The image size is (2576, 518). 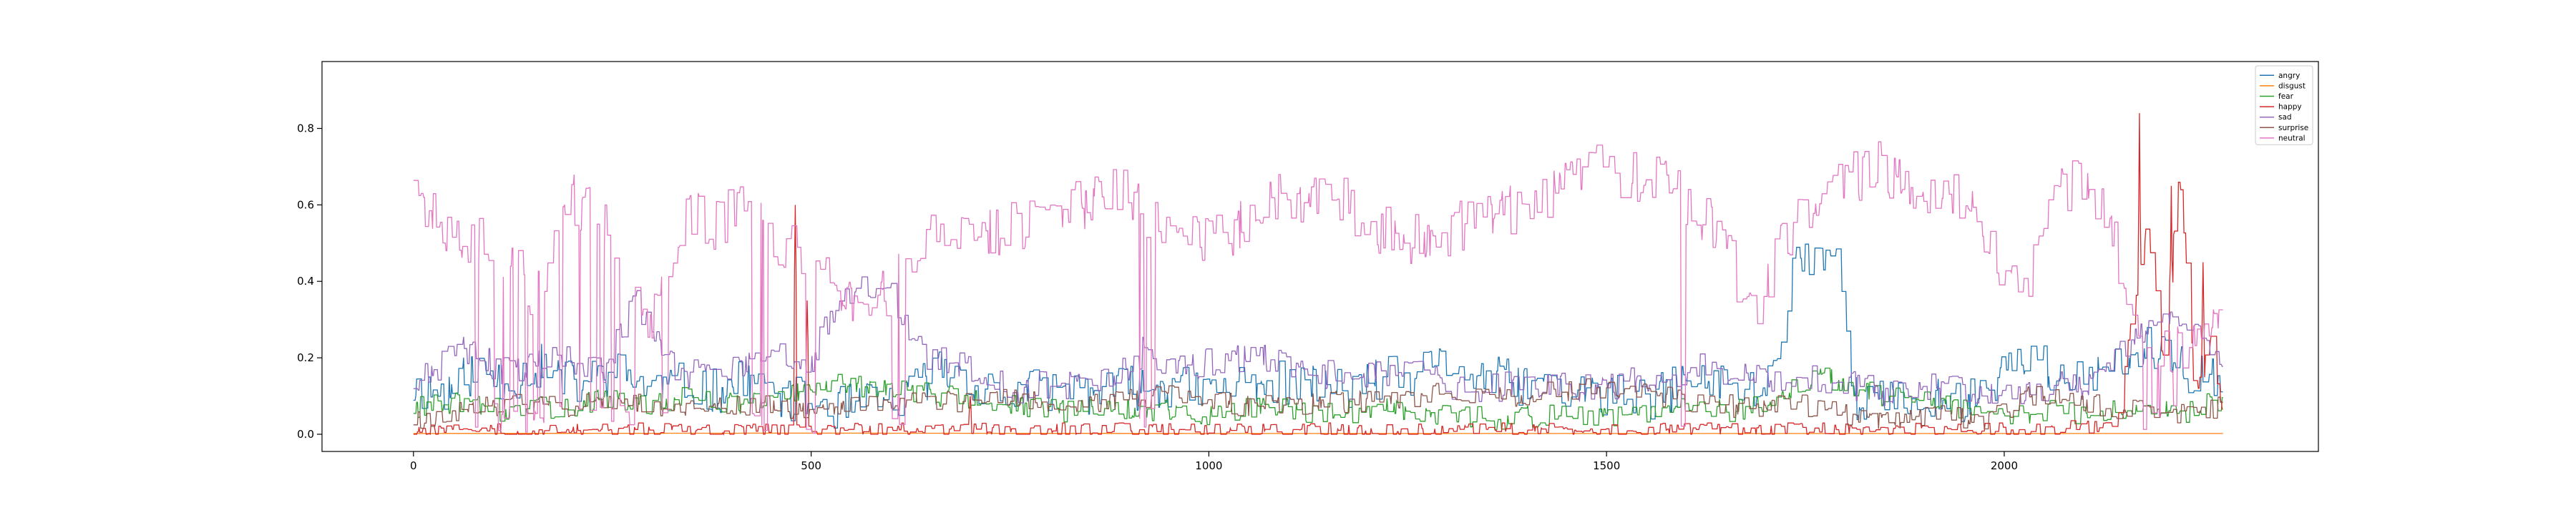 What do you see at coordinates (2004, 466) in the screenshot?
I see `x-tick-label: 2000` at bounding box center [2004, 466].